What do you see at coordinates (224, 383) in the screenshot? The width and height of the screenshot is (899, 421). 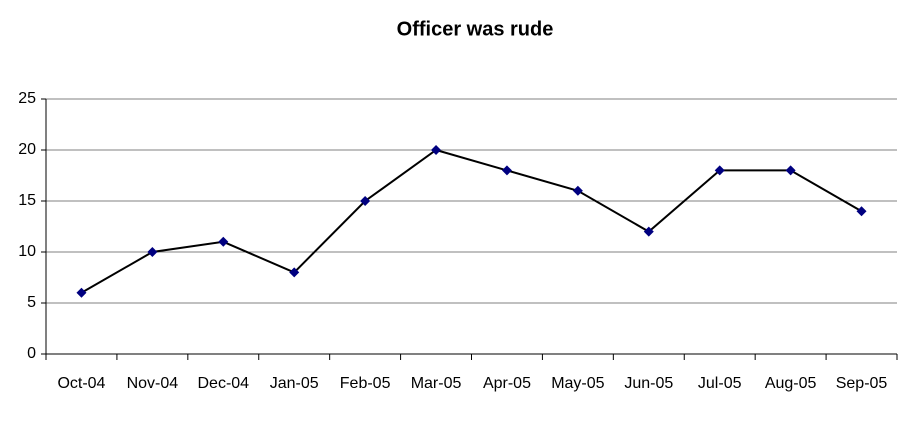 I see `x-tick-label: Dec-04` at bounding box center [224, 383].